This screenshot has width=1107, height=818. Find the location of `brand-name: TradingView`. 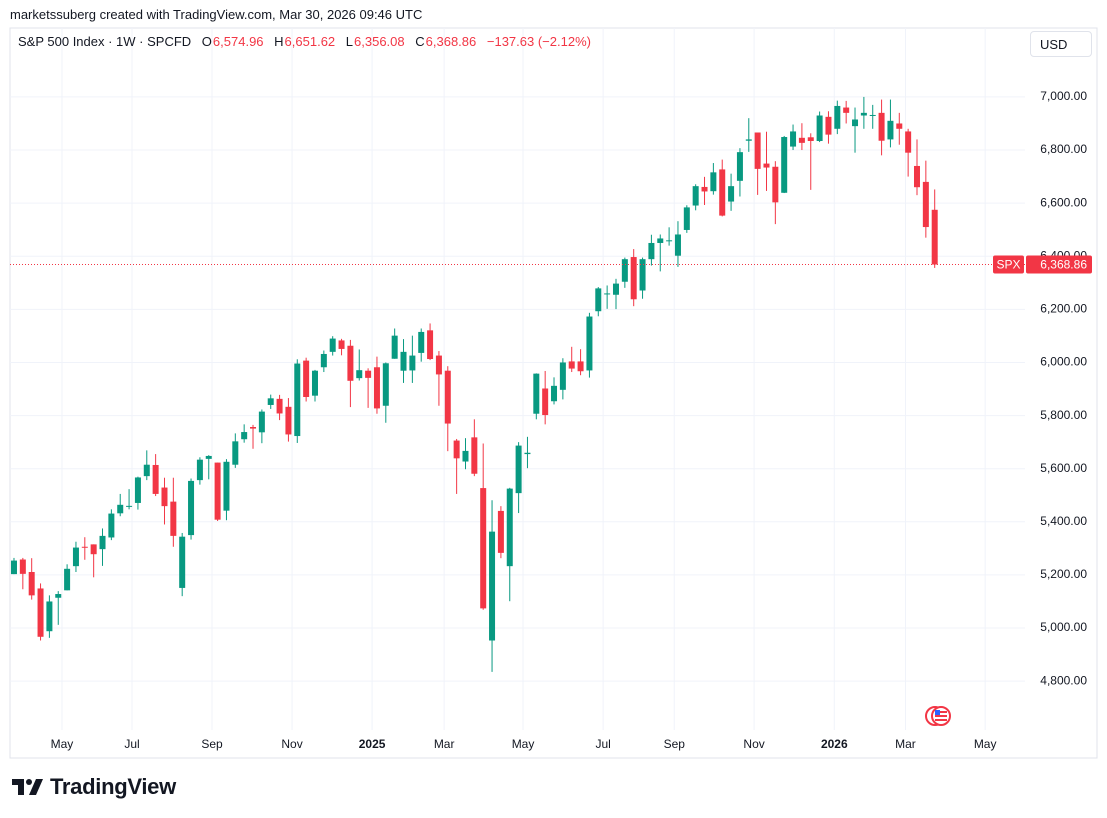

brand-name: TradingView is located at coordinates (113, 786).